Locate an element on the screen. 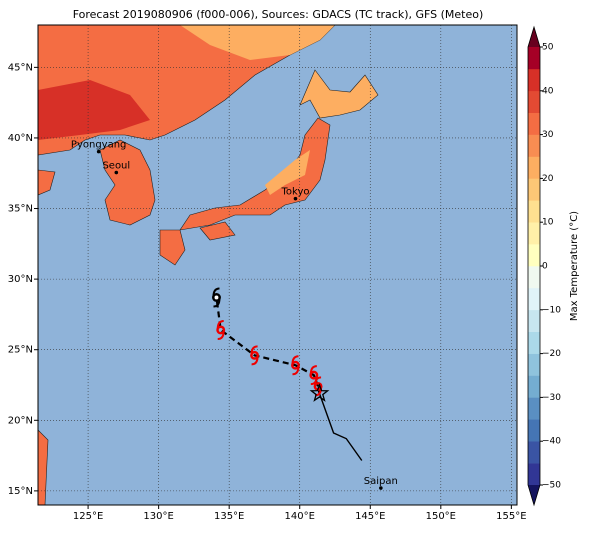  colorbar-tick-label: −40 is located at coordinates (551, 442).